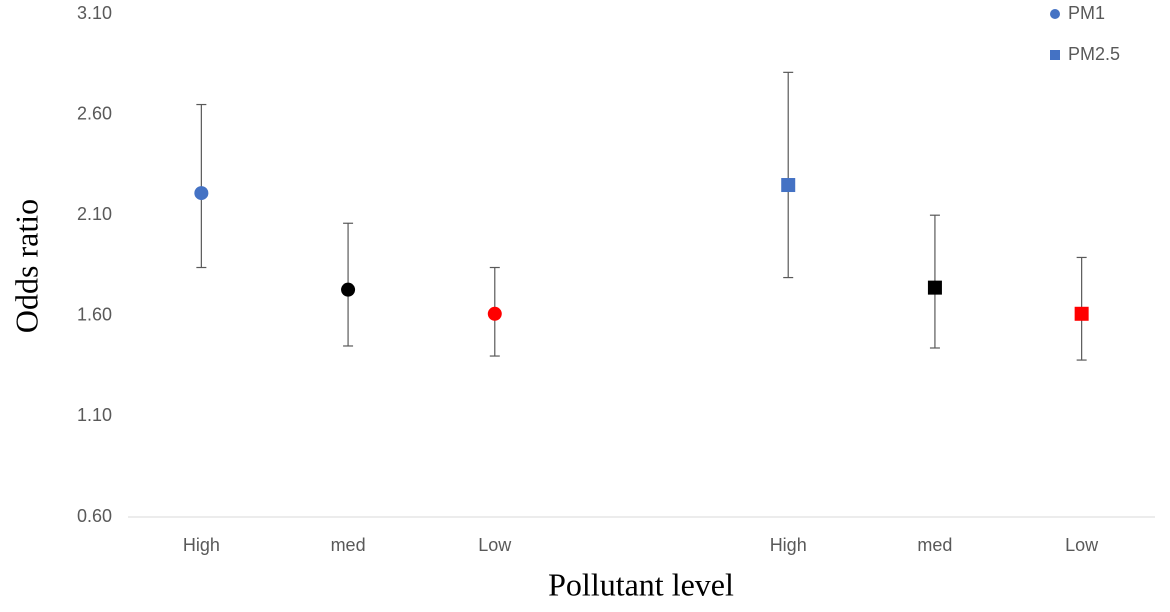 The width and height of the screenshot is (1170, 612). Describe the element at coordinates (1086, 13) in the screenshot. I see `legend-label: PM1` at that location.